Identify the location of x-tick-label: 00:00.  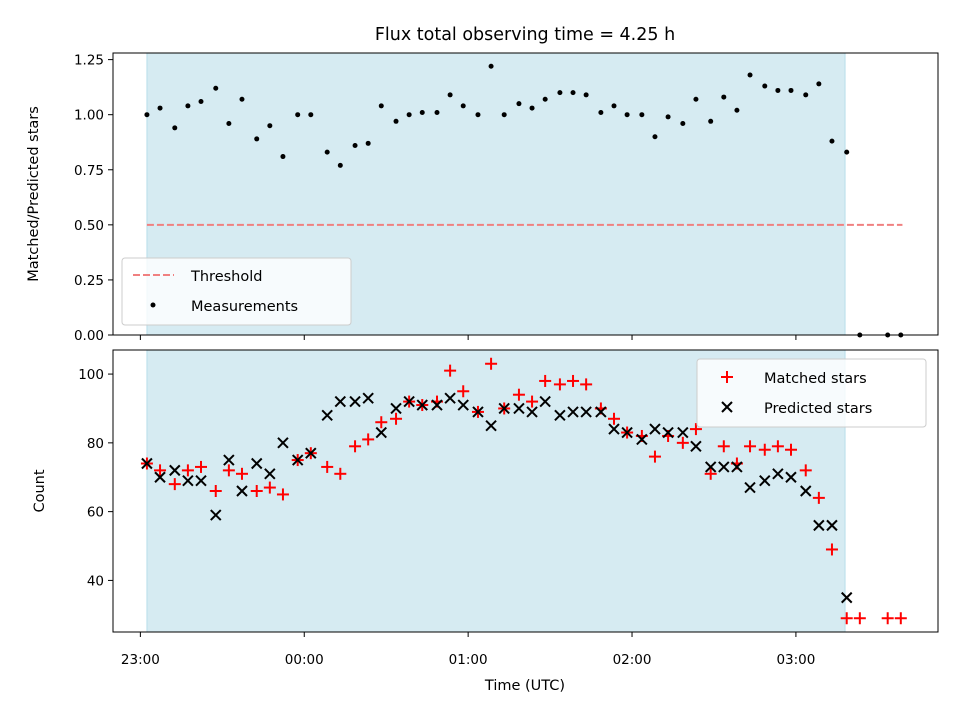
(304, 660).